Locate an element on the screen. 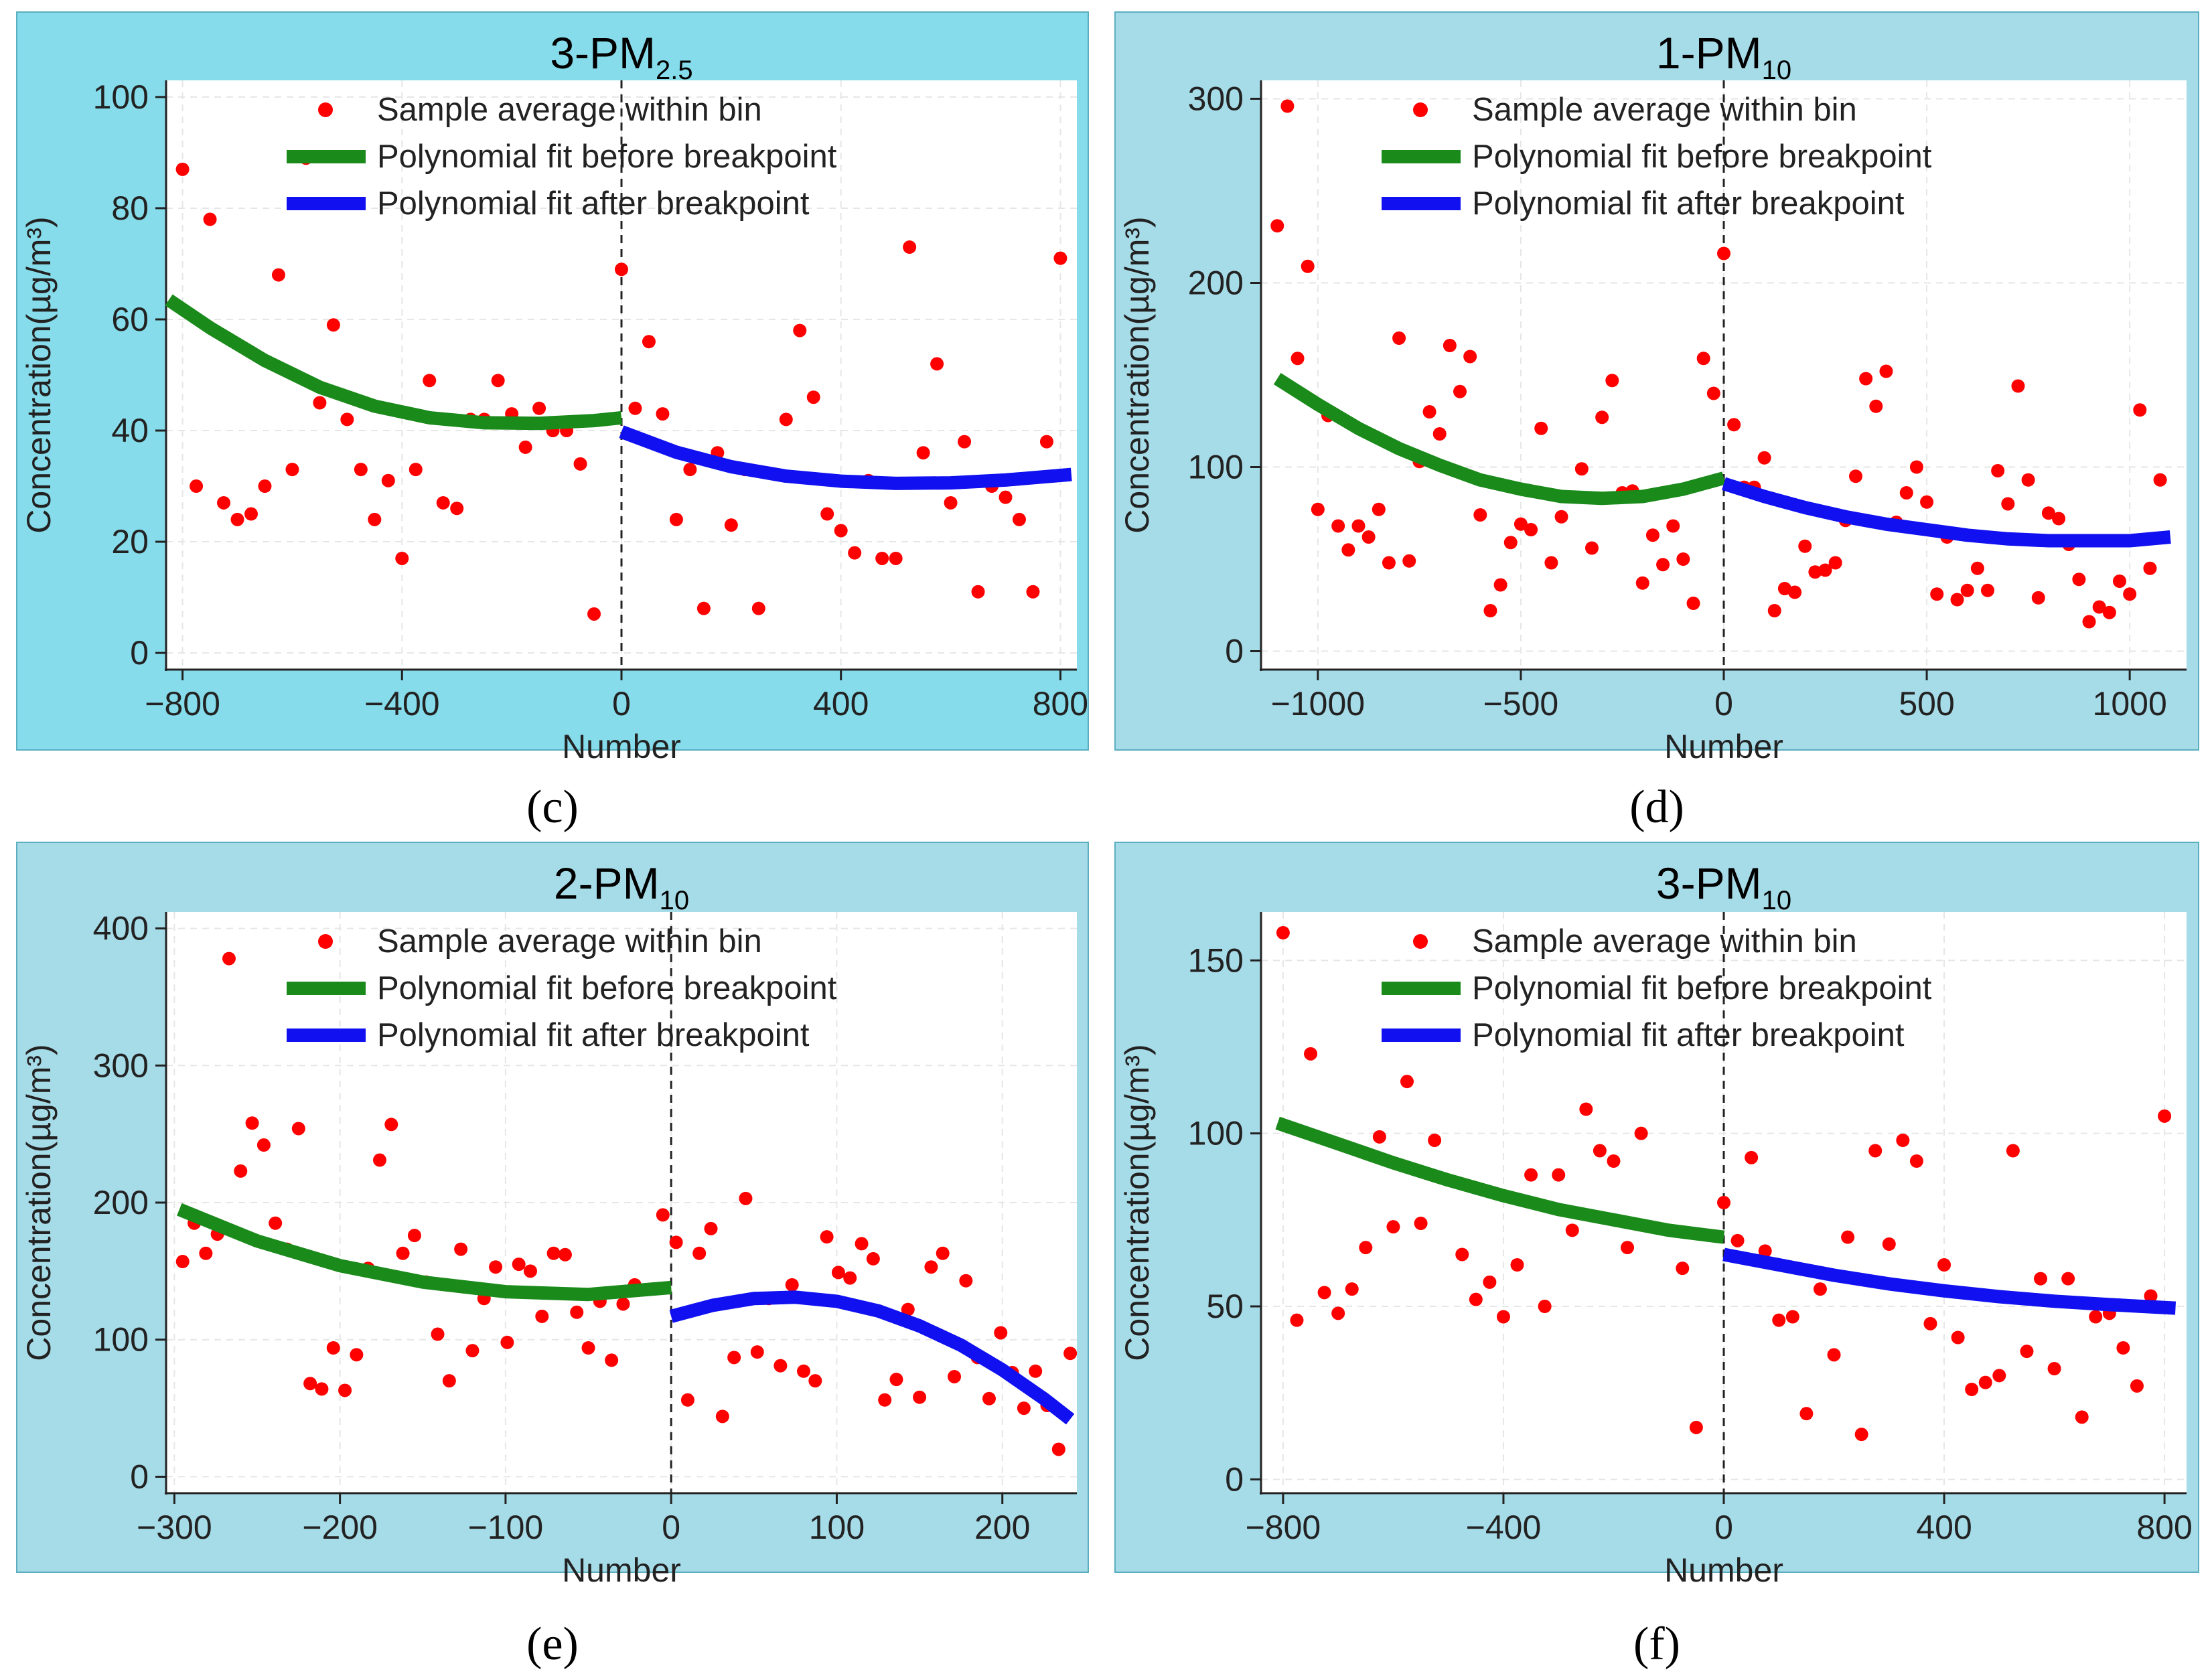 Image resolution: width=2212 pixels, height=1678 pixels. y-axis-title: Concentration(µg/m³) is located at coordinates (39, 1202).